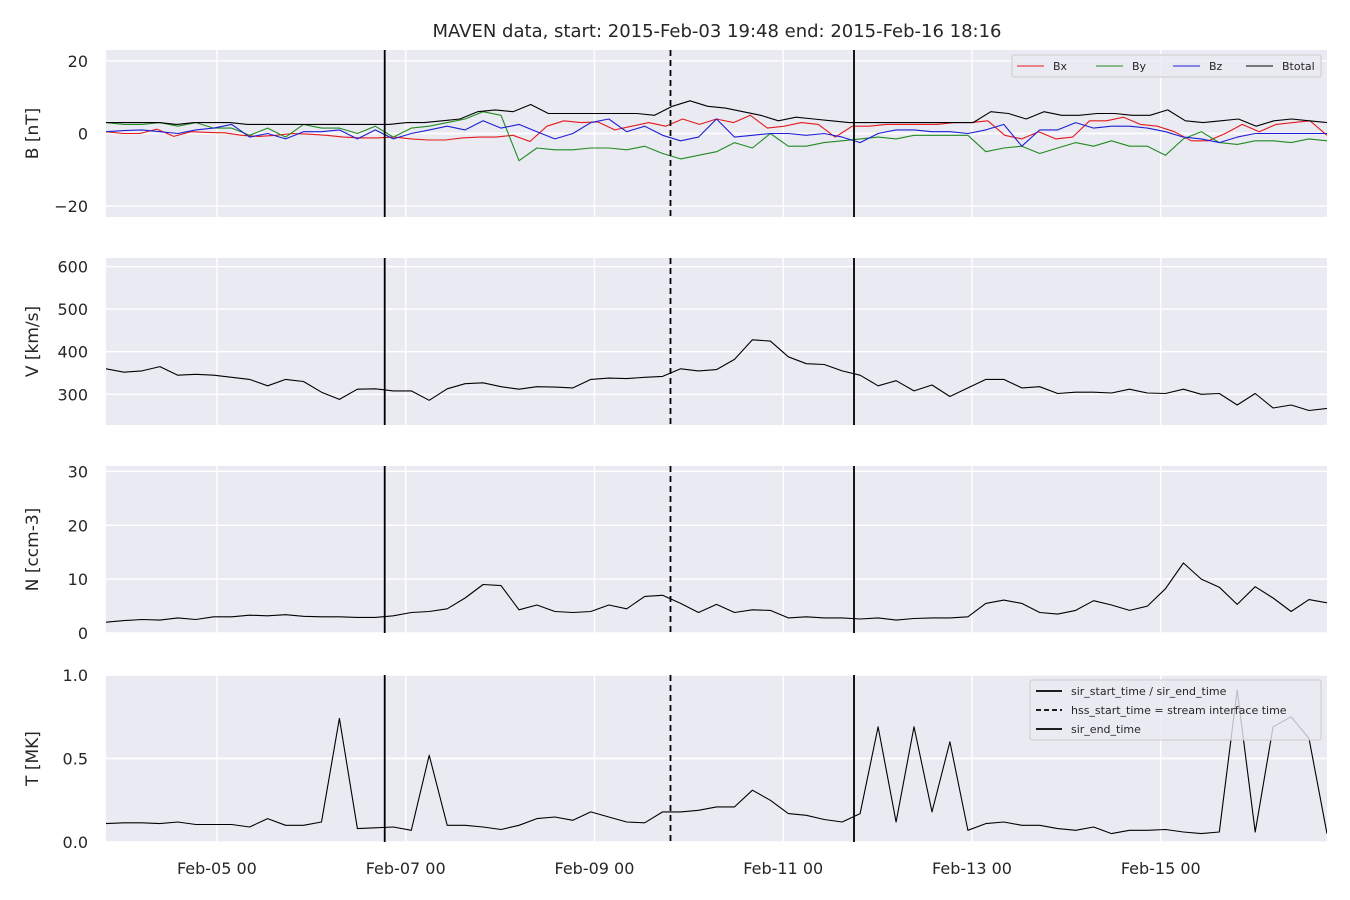  I want to click on y-tick-label: 600, so click(72, 267).